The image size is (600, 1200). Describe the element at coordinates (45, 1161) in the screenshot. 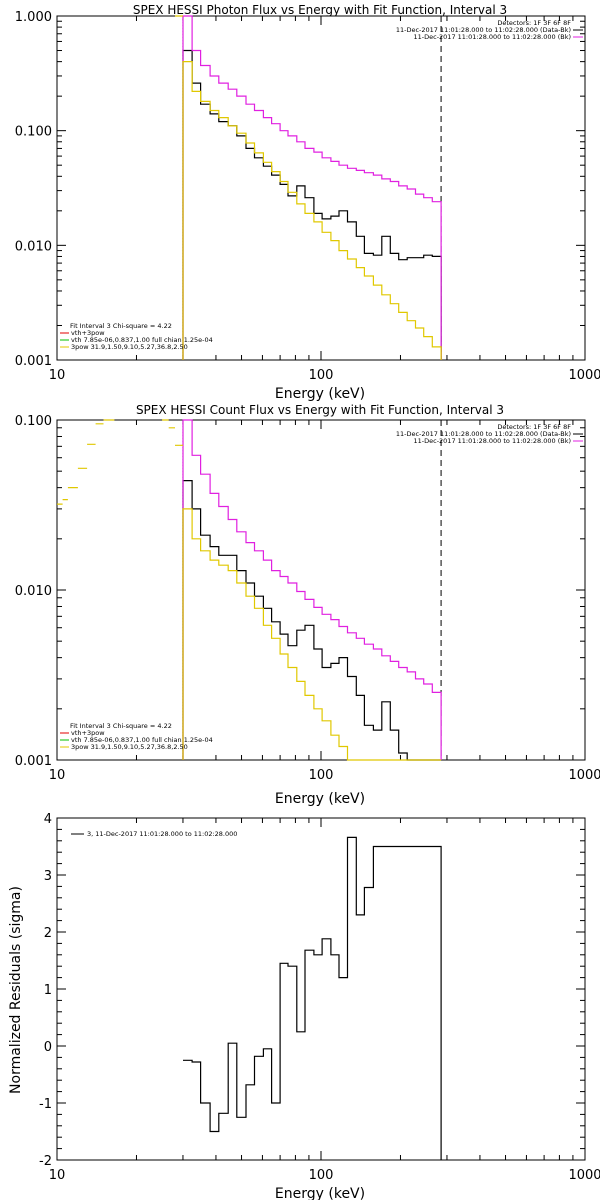

I see `y-tick-label: -2` at that location.